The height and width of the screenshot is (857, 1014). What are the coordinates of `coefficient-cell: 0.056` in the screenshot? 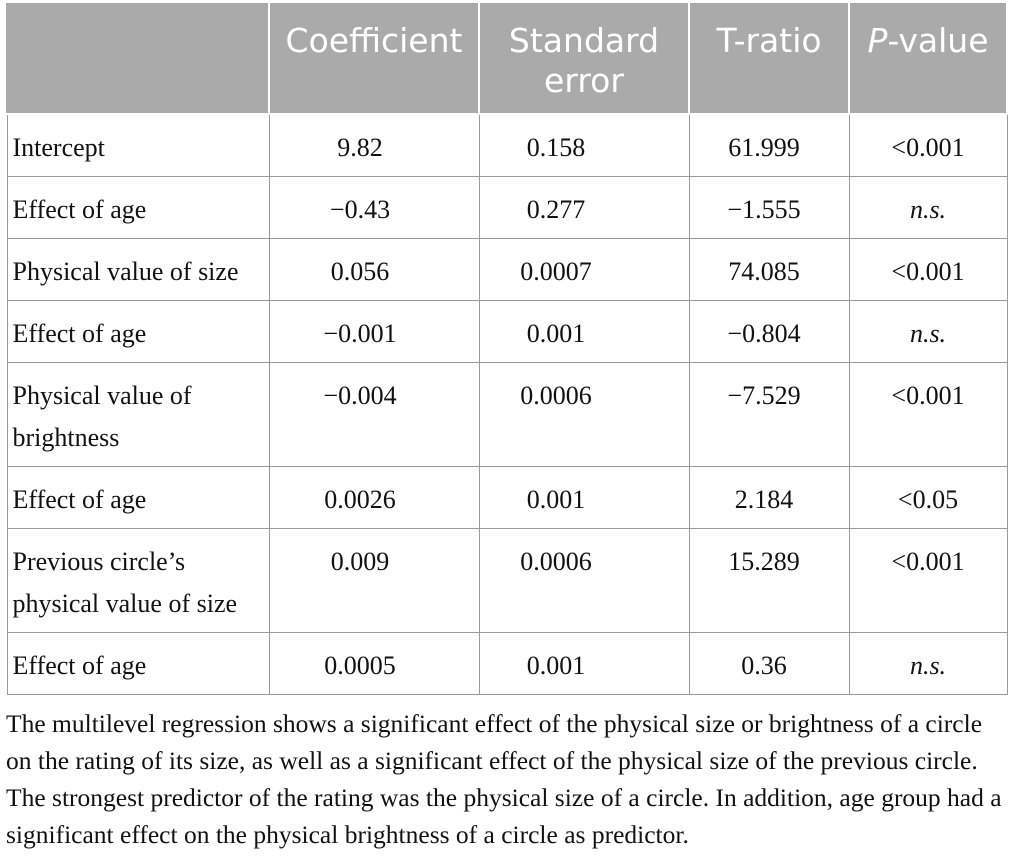 It's located at (374, 269).